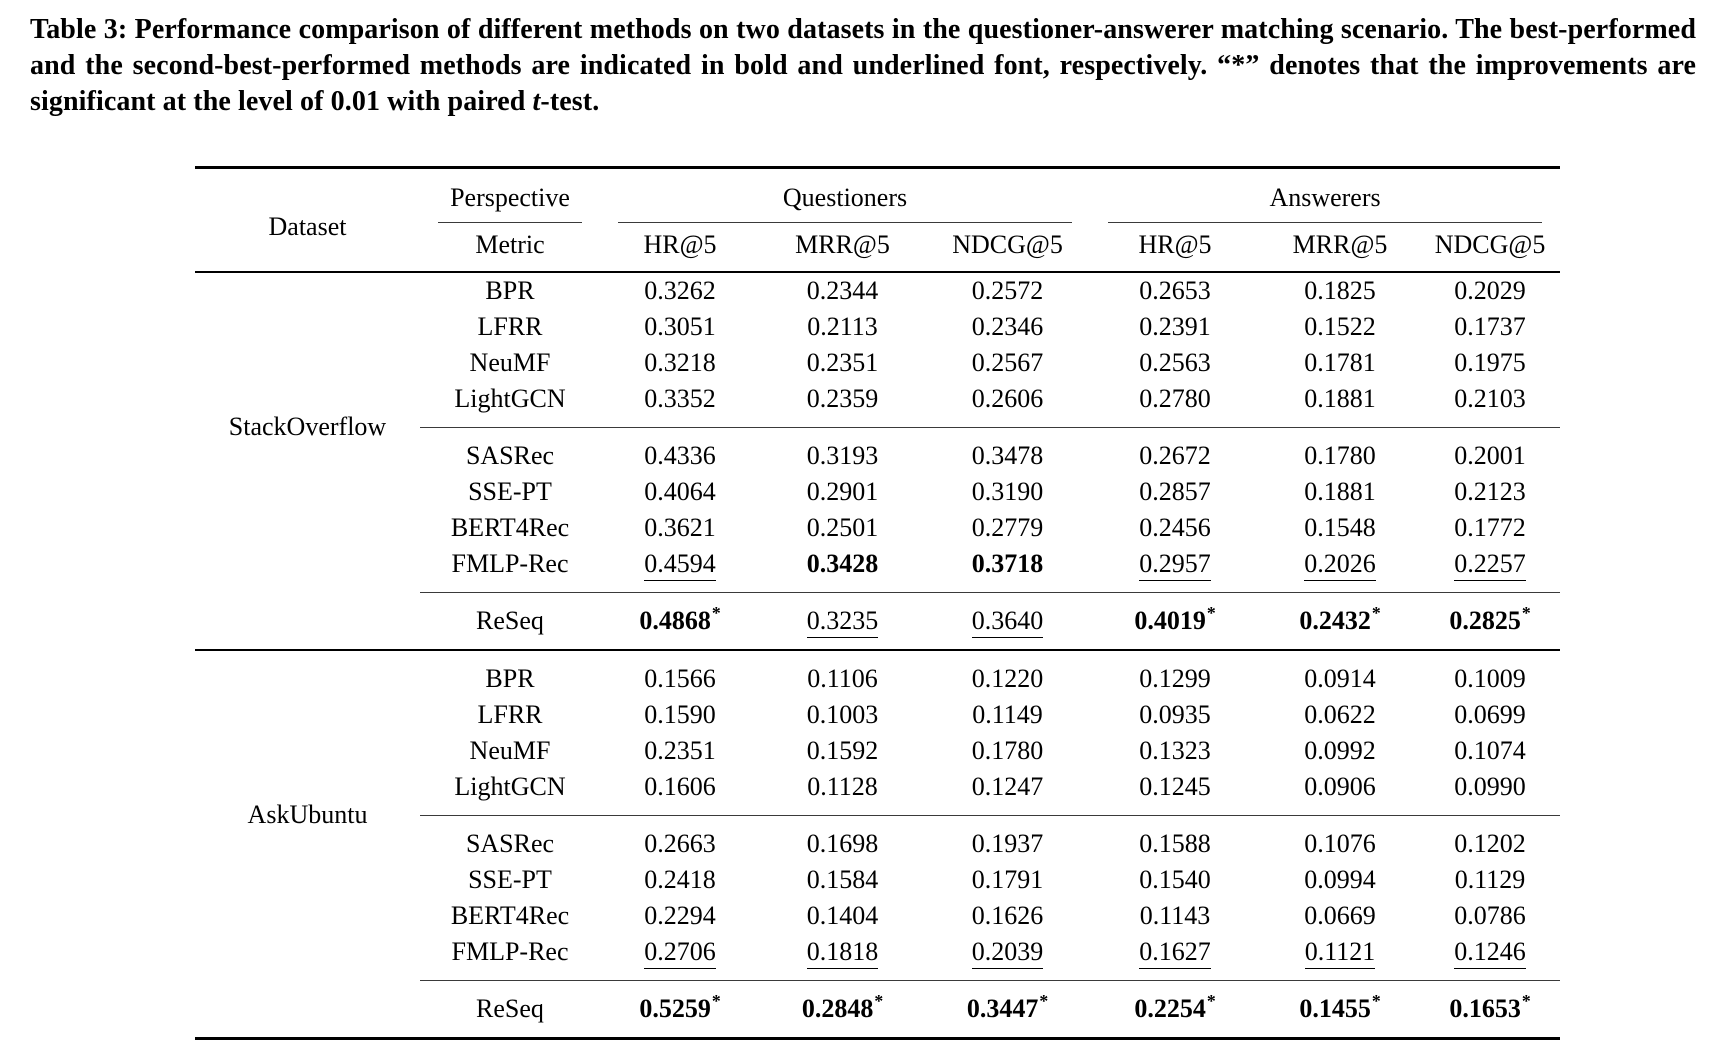 Image resolution: width=1726 pixels, height=1064 pixels. I want to click on metric-value: 0.1246, so click(1490, 957).